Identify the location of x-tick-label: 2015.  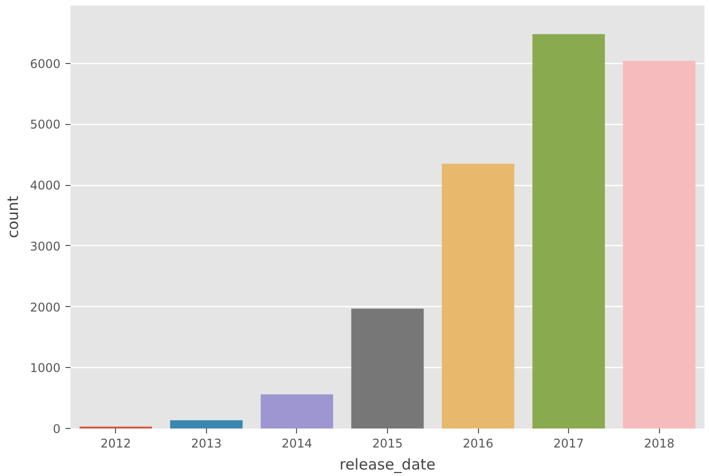
(387, 443).